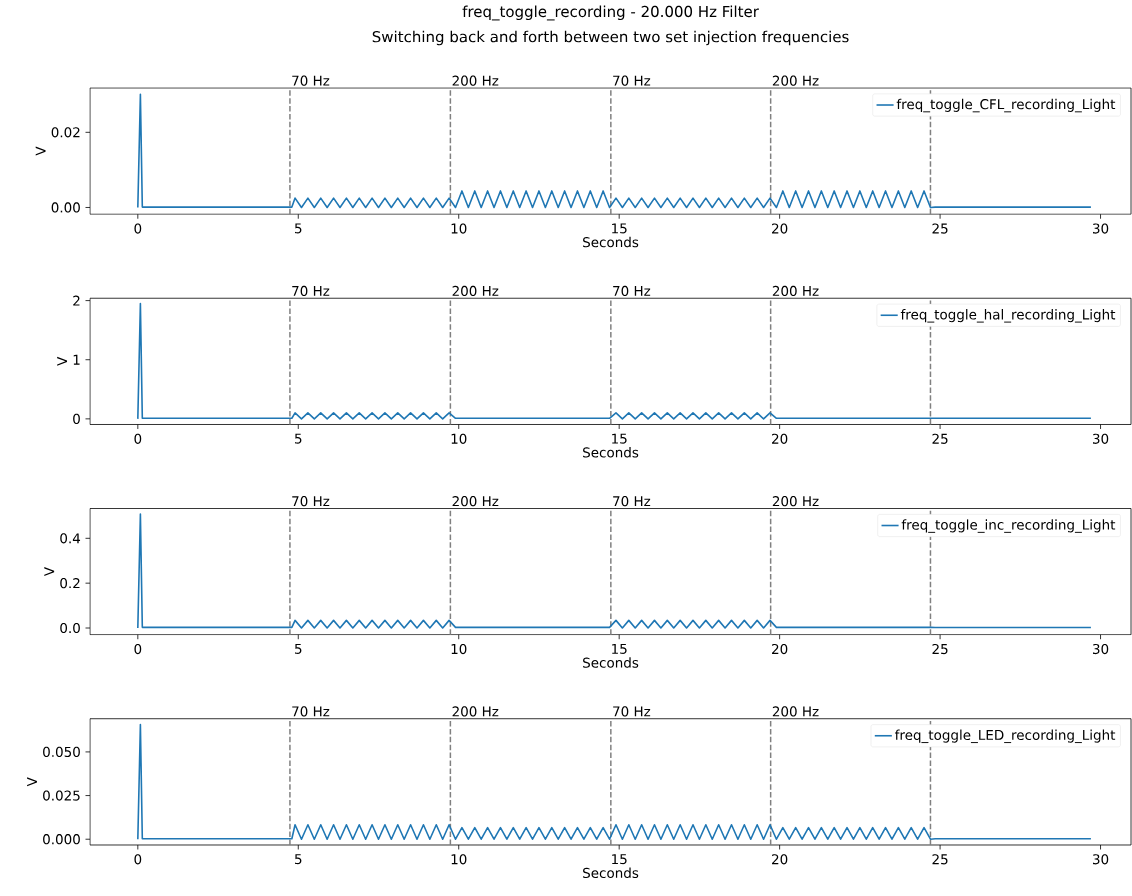  I want to click on y-tick-label: 0.2, so click(70, 583).